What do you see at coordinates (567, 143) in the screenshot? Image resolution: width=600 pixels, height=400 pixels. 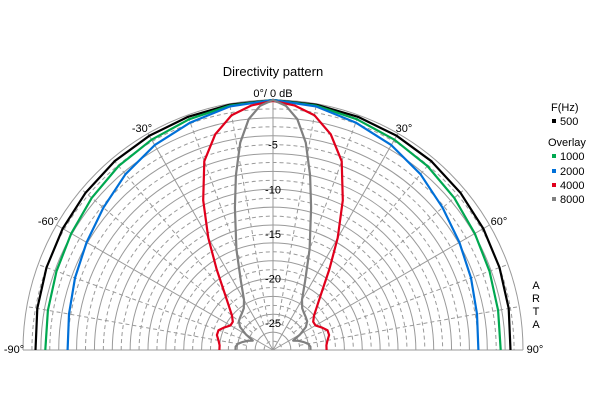 I see `legend-overlay-header: Overlay` at bounding box center [567, 143].